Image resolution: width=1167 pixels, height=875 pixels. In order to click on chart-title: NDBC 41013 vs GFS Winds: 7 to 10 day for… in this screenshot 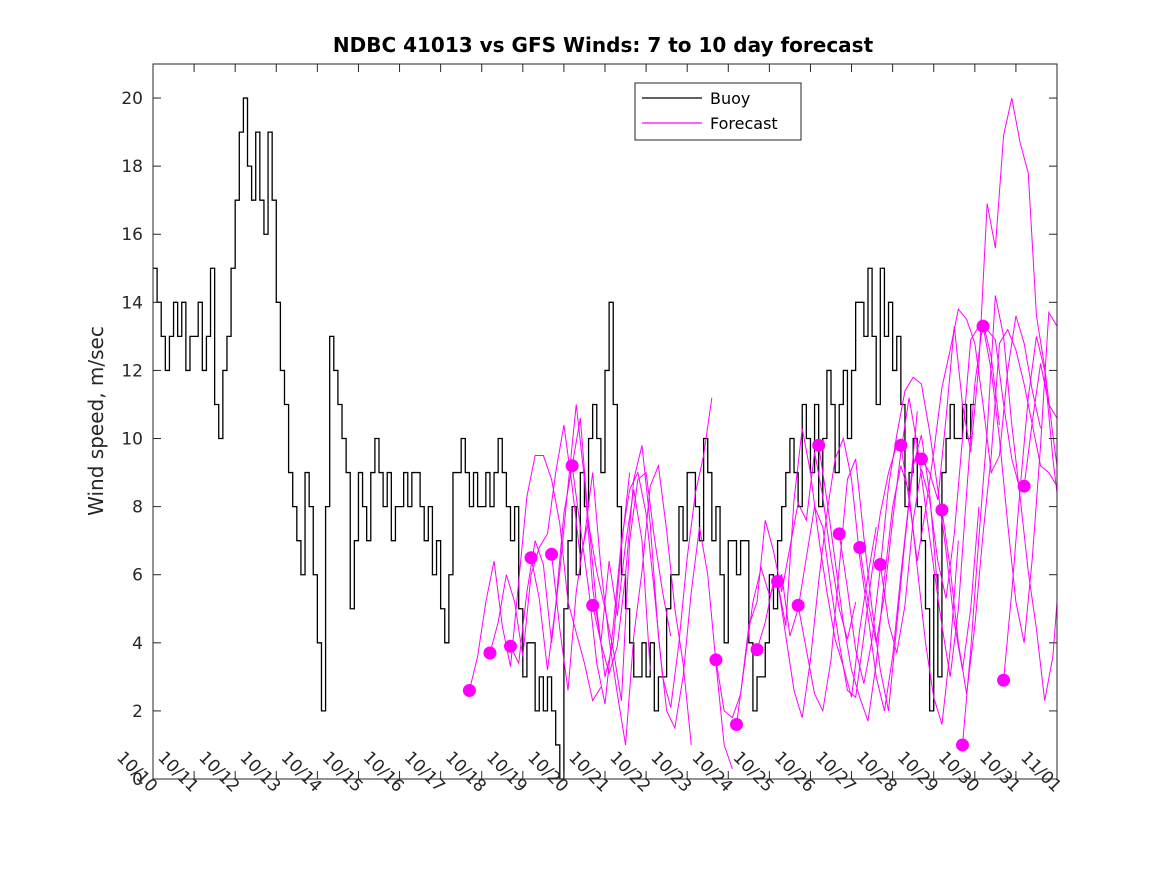, I will do `click(603, 45)`.